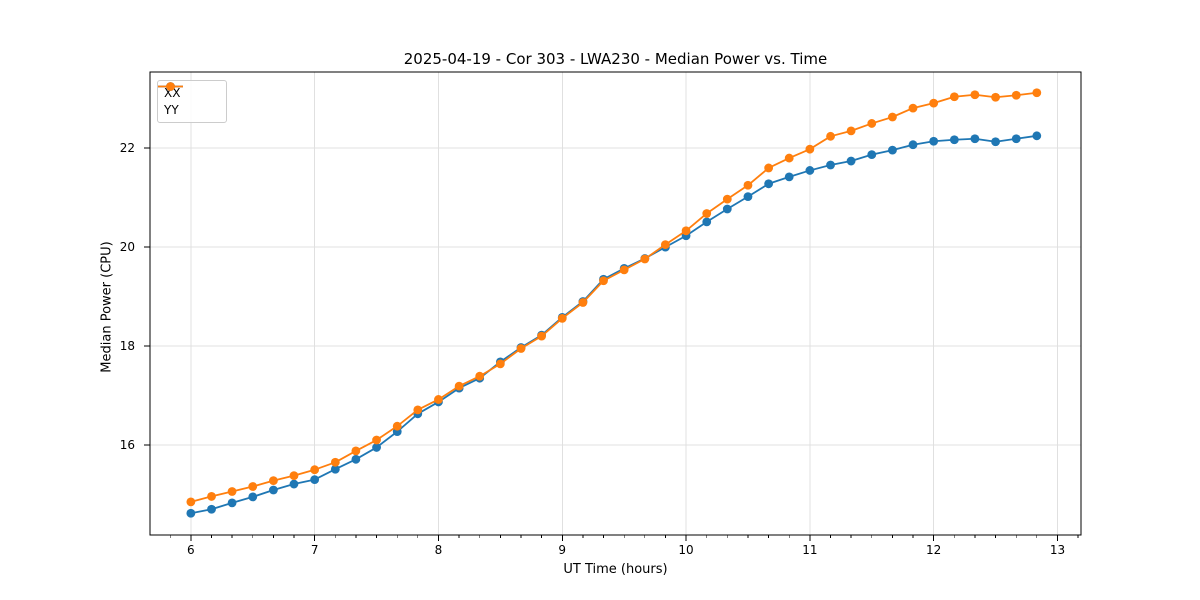 The height and width of the screenshot is (600, 1200). Describe the element at coordinates (1057, 550) in the screenshot. I see `x-tick-label: 13` at that location.